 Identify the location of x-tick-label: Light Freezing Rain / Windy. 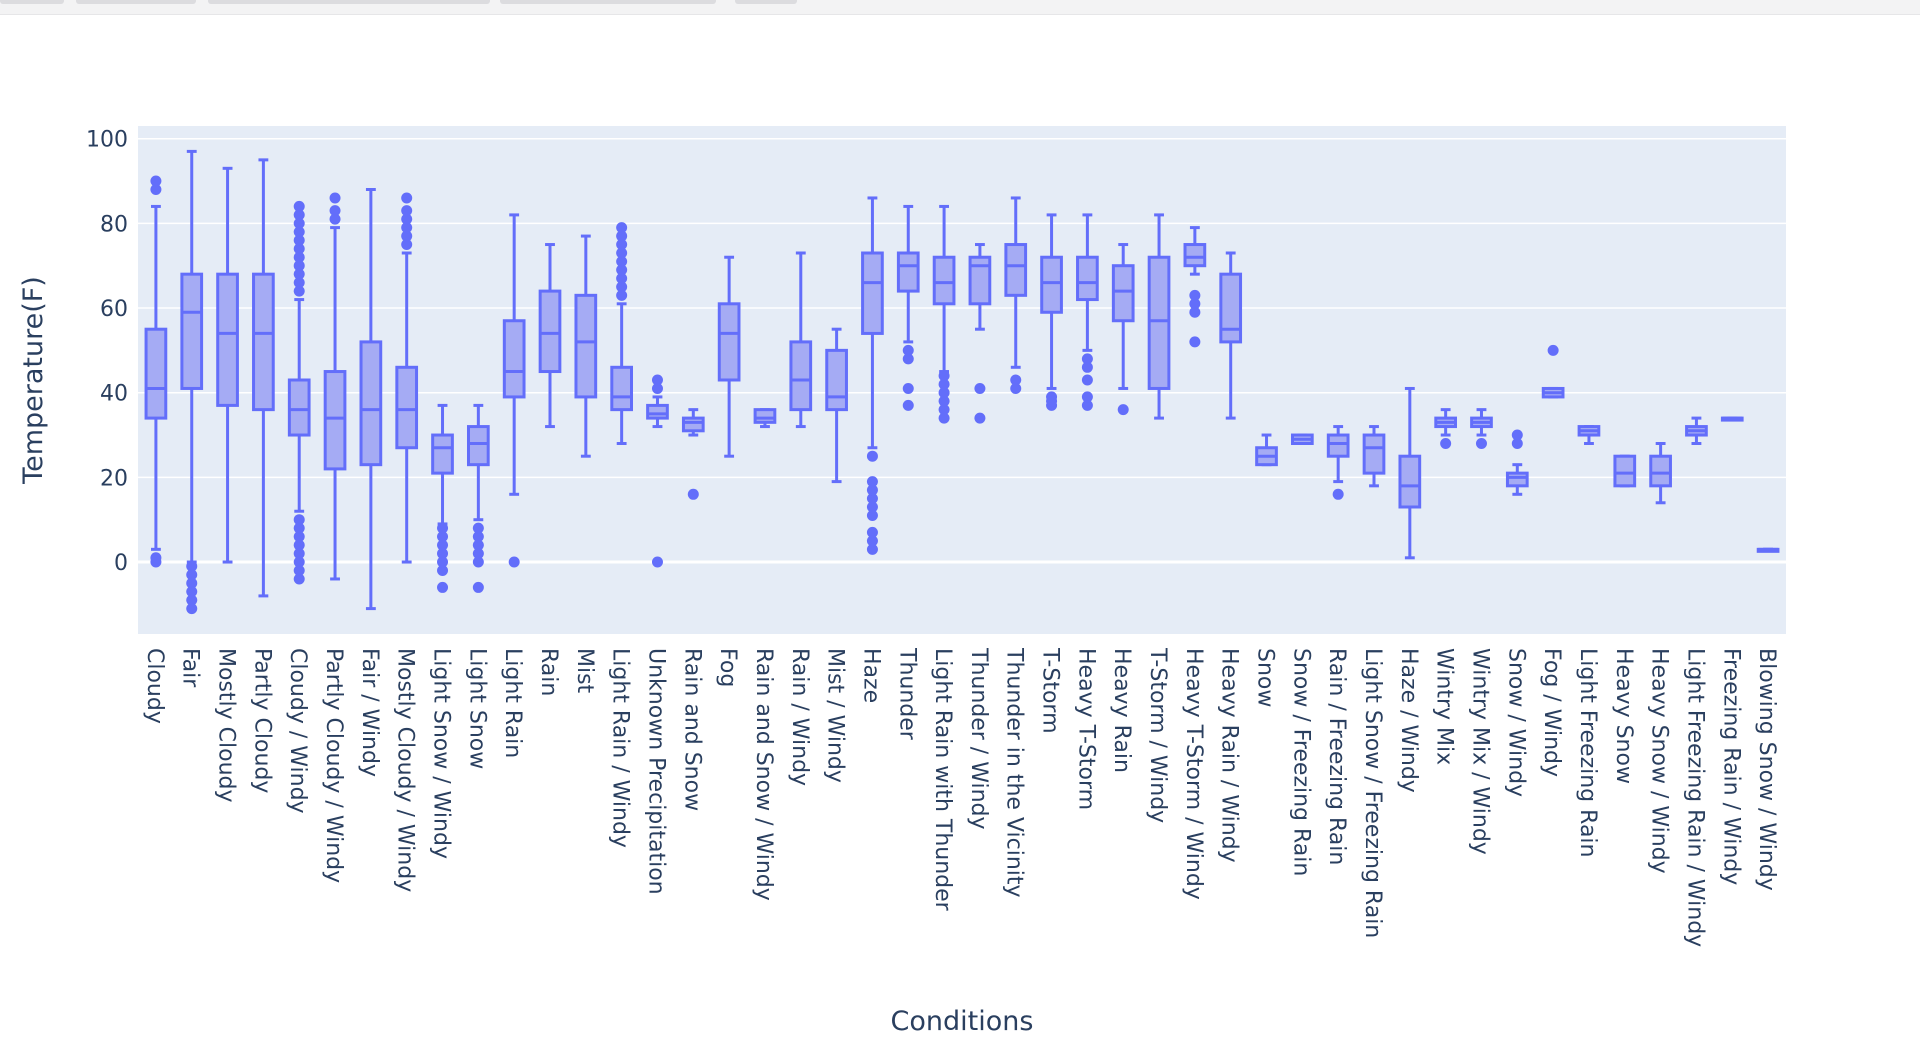
(1694, 797).